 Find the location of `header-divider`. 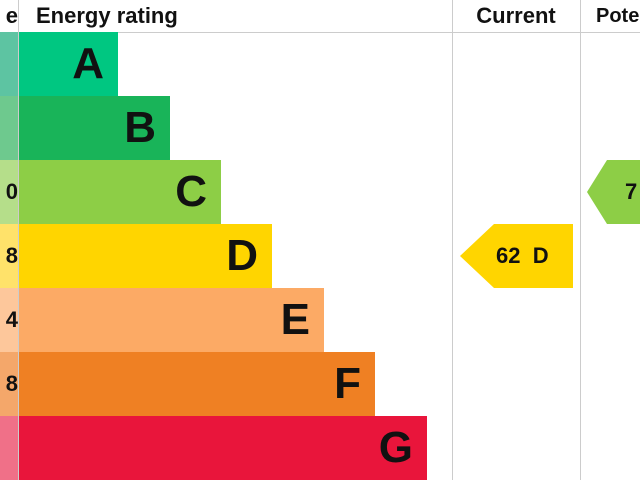

header-divider is located at coordinates (320, 32).